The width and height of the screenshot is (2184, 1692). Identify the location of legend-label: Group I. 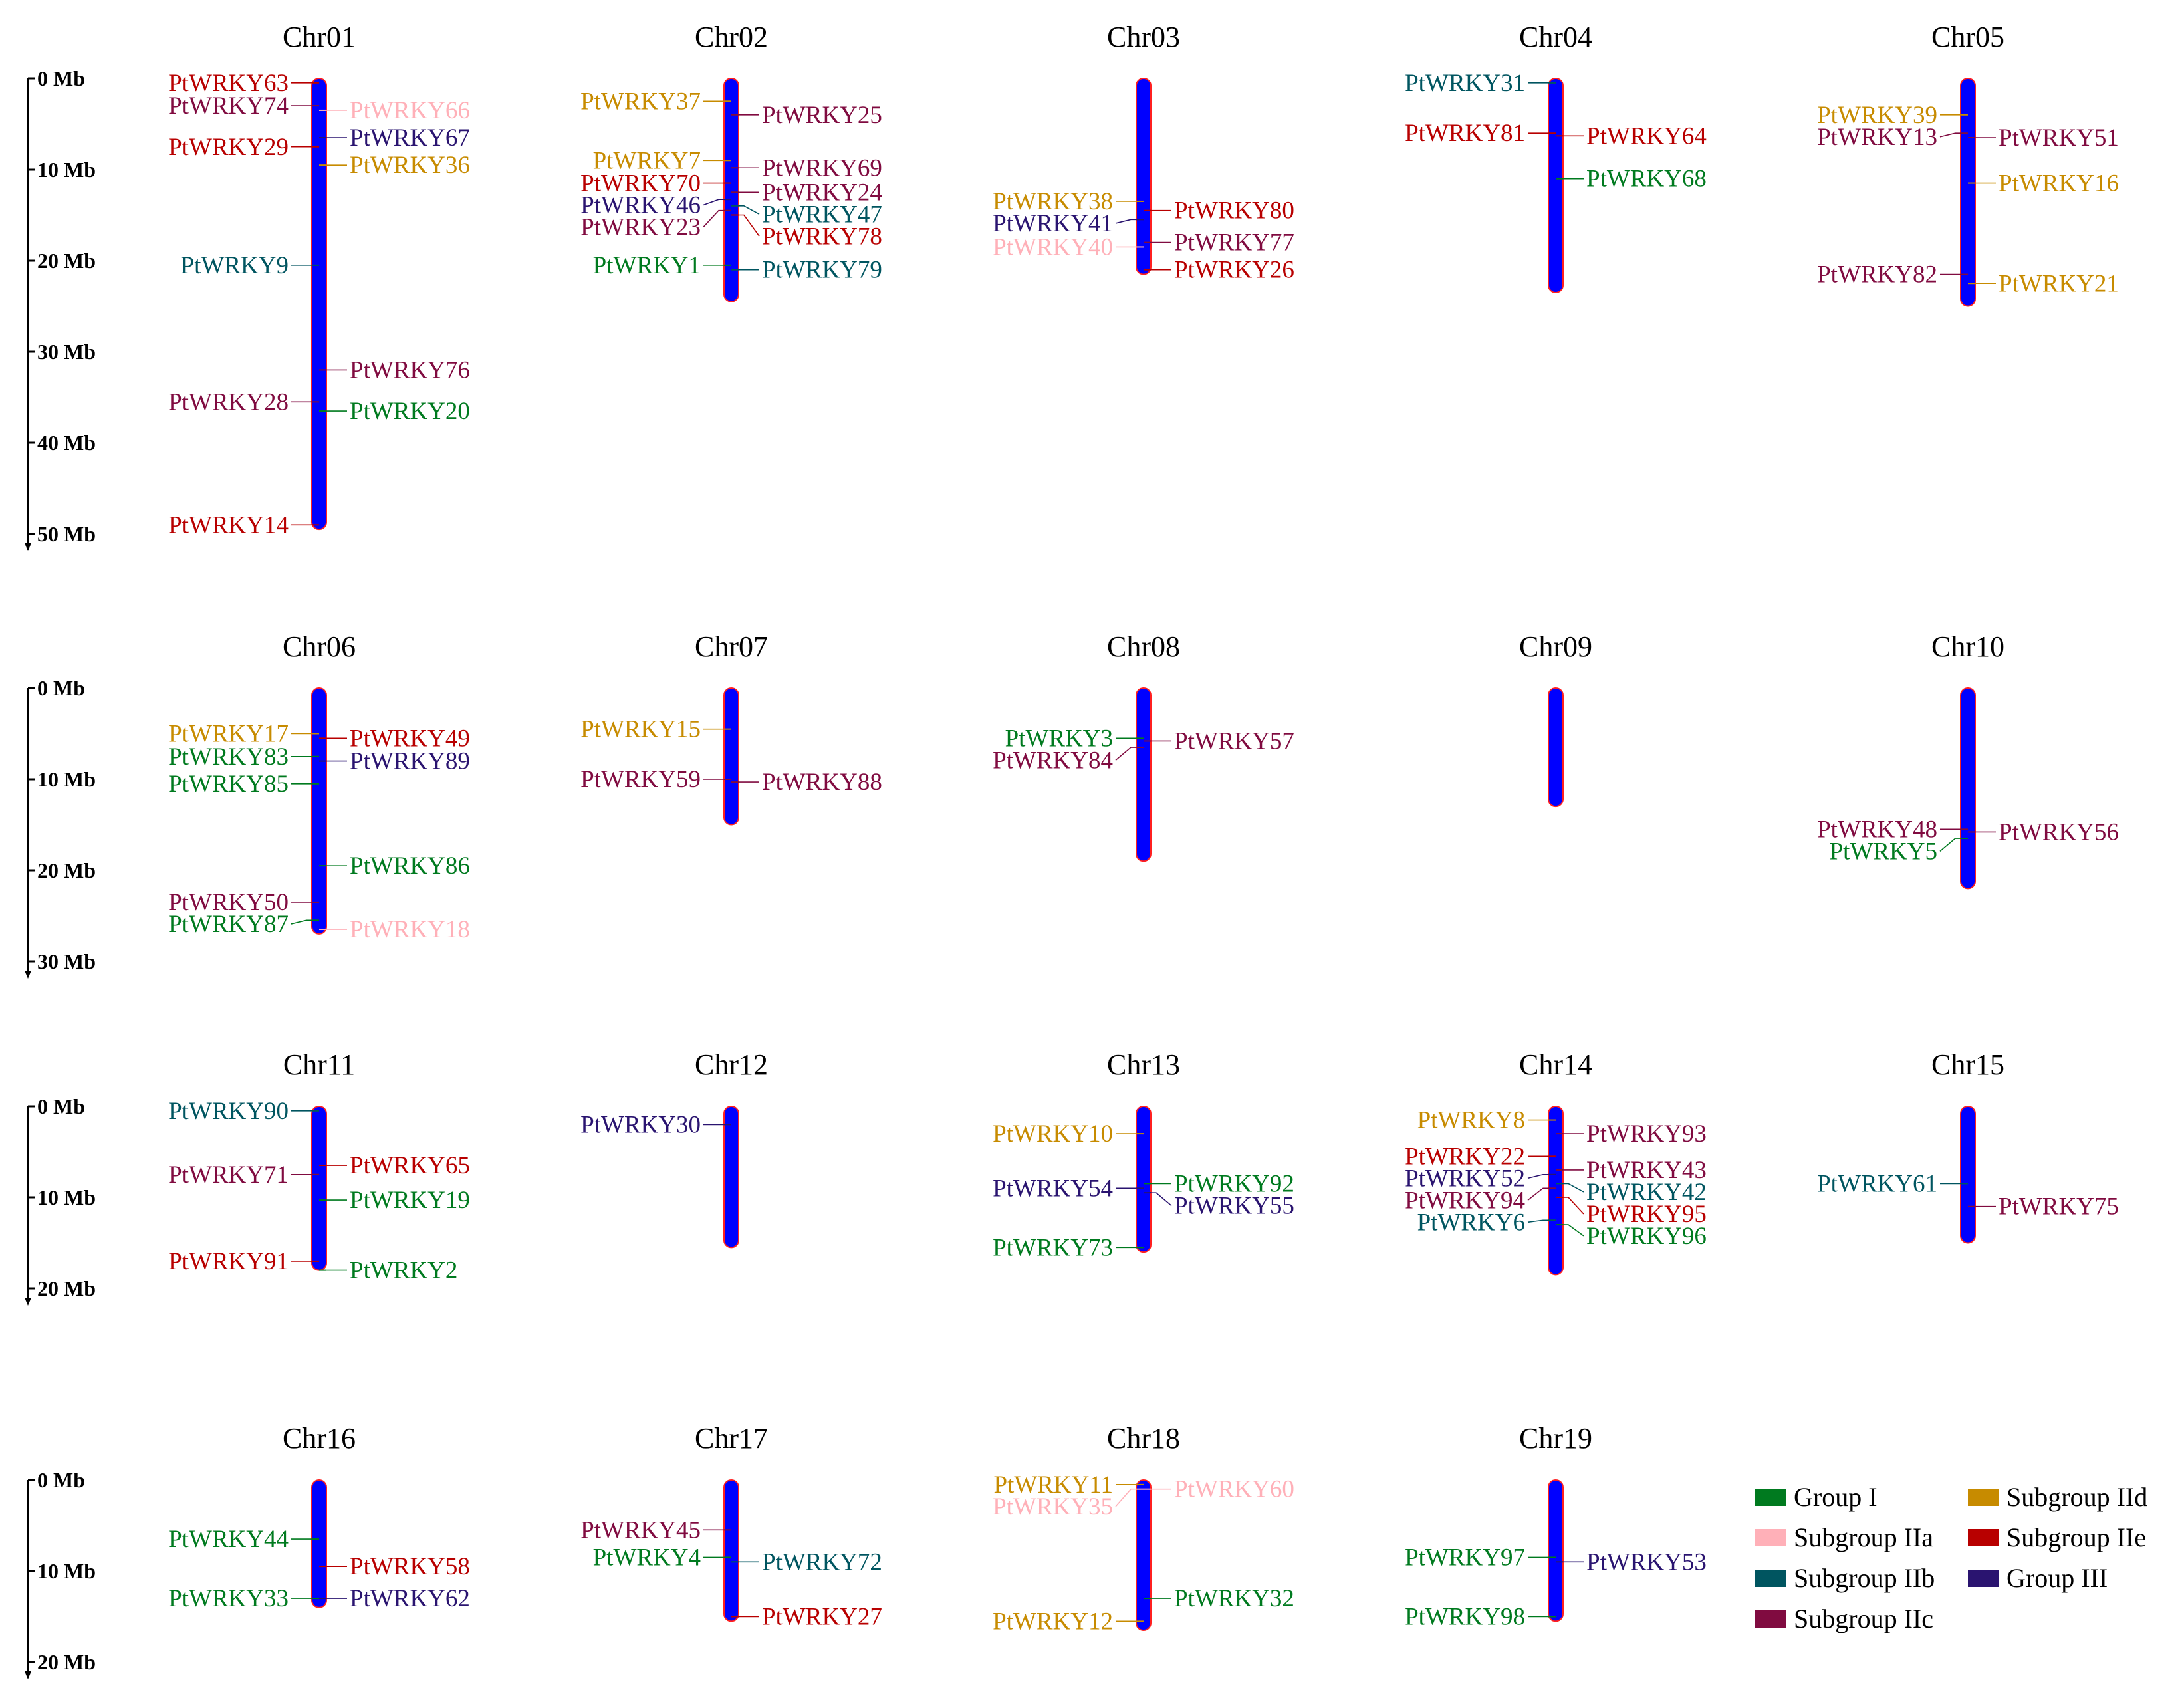
(1836, 1497).